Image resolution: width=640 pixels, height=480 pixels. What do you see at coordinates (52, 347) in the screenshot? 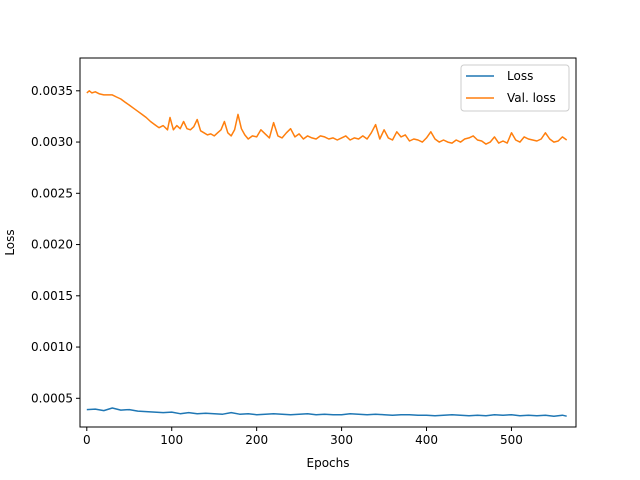
I see `y-tick-label: 0.0010` at bounding box center [52, 347].